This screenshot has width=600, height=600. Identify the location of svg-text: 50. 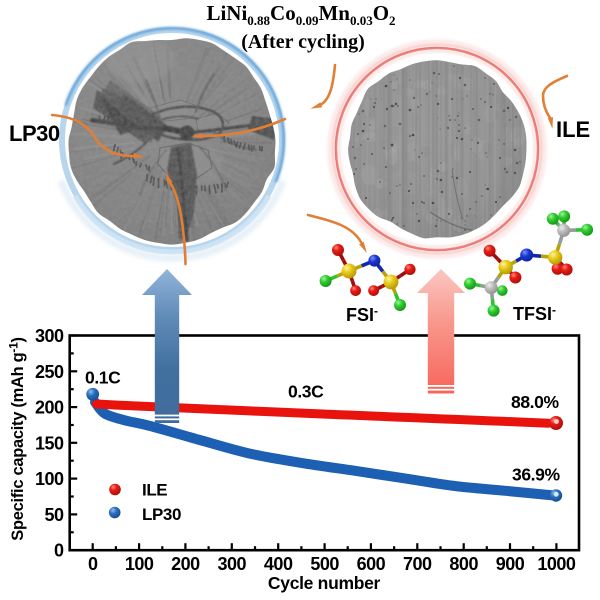
(54, 515).